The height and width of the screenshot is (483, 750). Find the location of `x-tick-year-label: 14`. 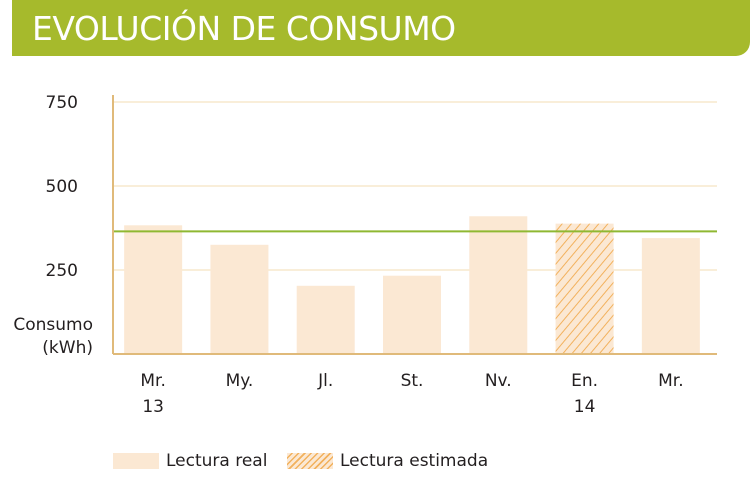

x-tick-year-label: 14 is located at coordinates (585, 407).